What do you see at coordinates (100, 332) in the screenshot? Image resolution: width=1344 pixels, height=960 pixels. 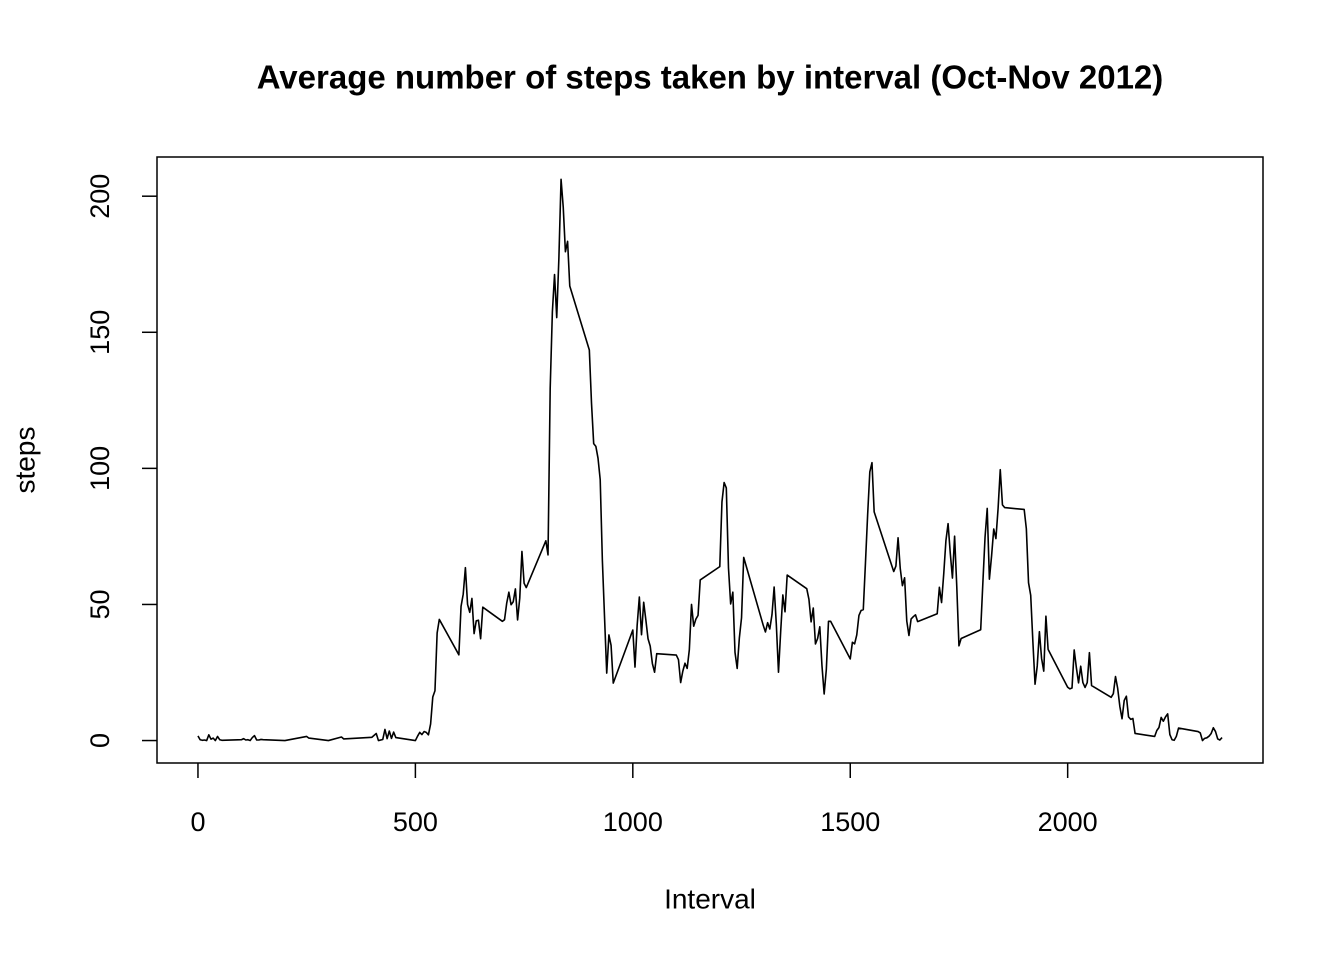 I see `y-tick-label: 150` at bounding box center [100, 332].